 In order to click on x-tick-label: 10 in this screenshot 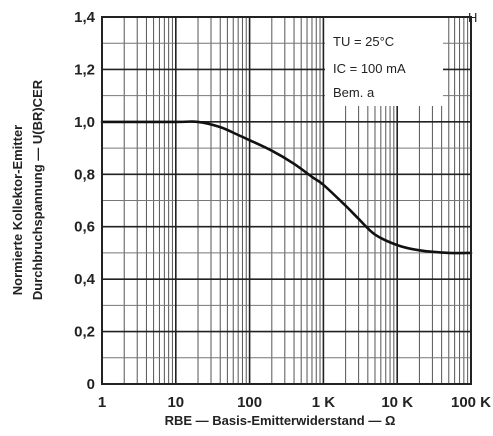, I will do `click(175, 402)`.